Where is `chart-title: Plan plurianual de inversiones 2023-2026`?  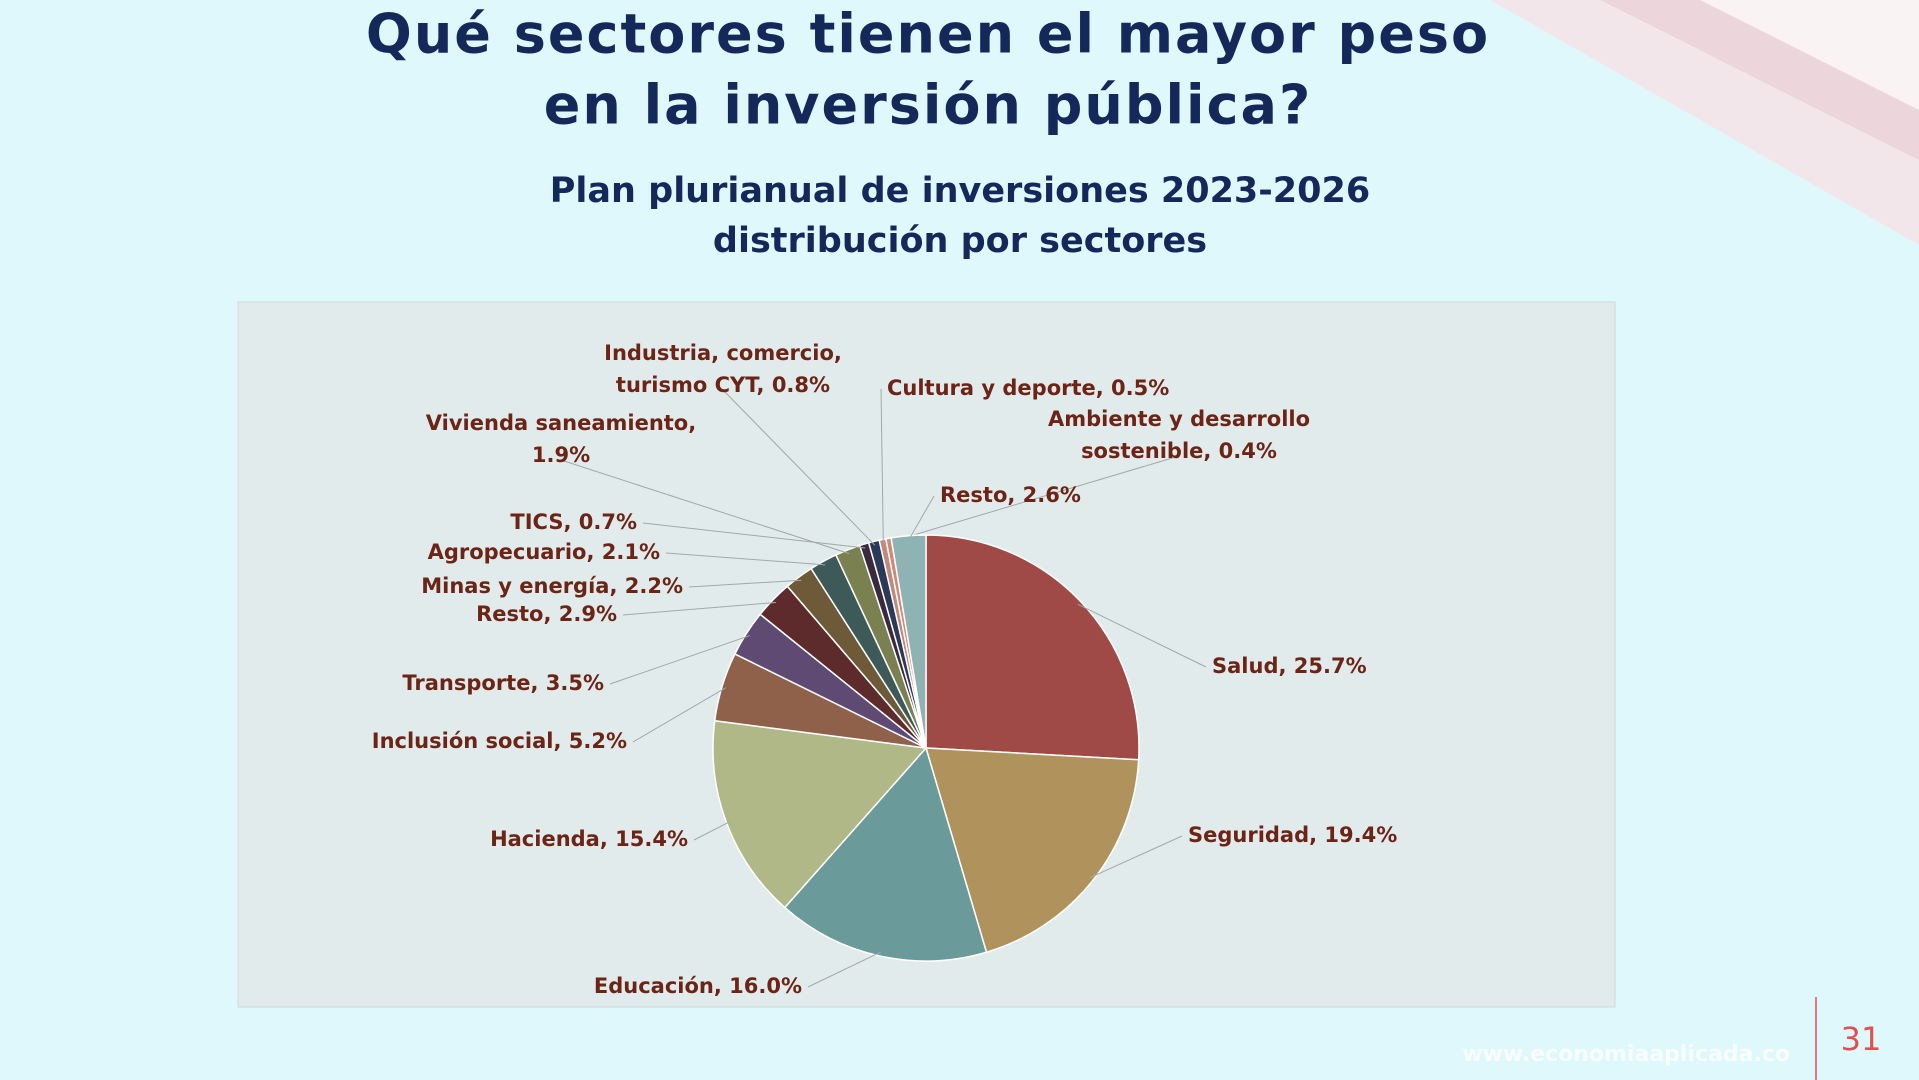
chart-title: Plan plurianual de inversiones 2023-2026 is located at coordinates (960, 191).